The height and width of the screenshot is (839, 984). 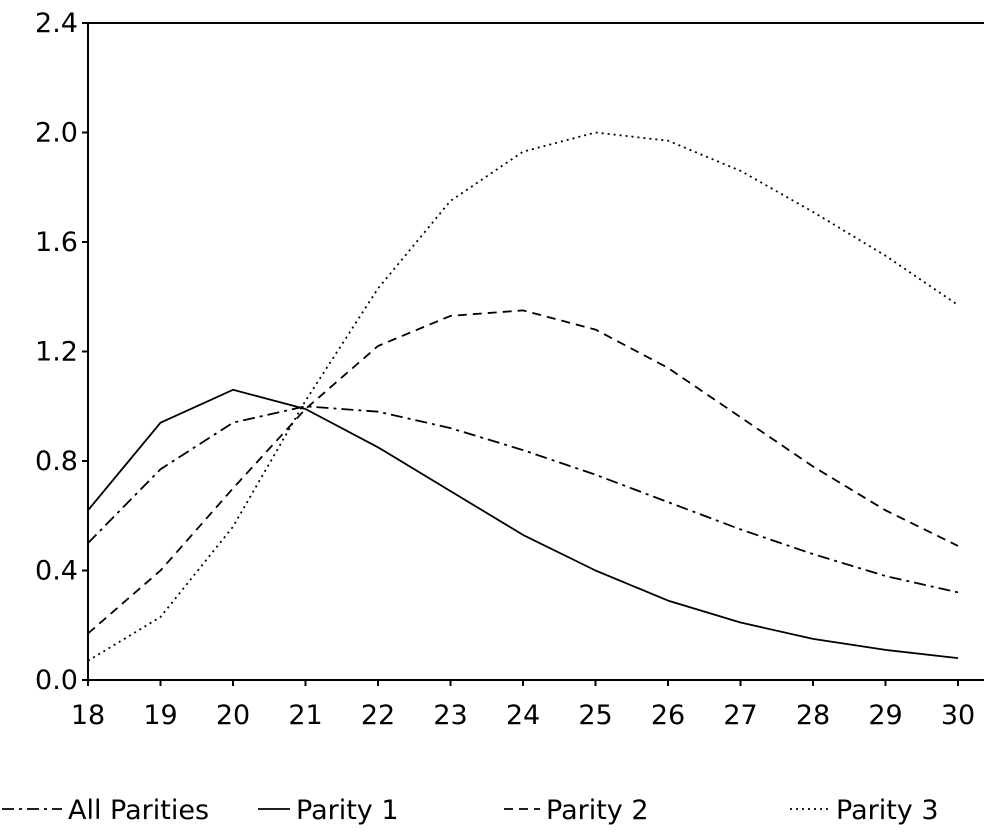 I want to click on x-tick-label: 25, so click(x=595, y=715).